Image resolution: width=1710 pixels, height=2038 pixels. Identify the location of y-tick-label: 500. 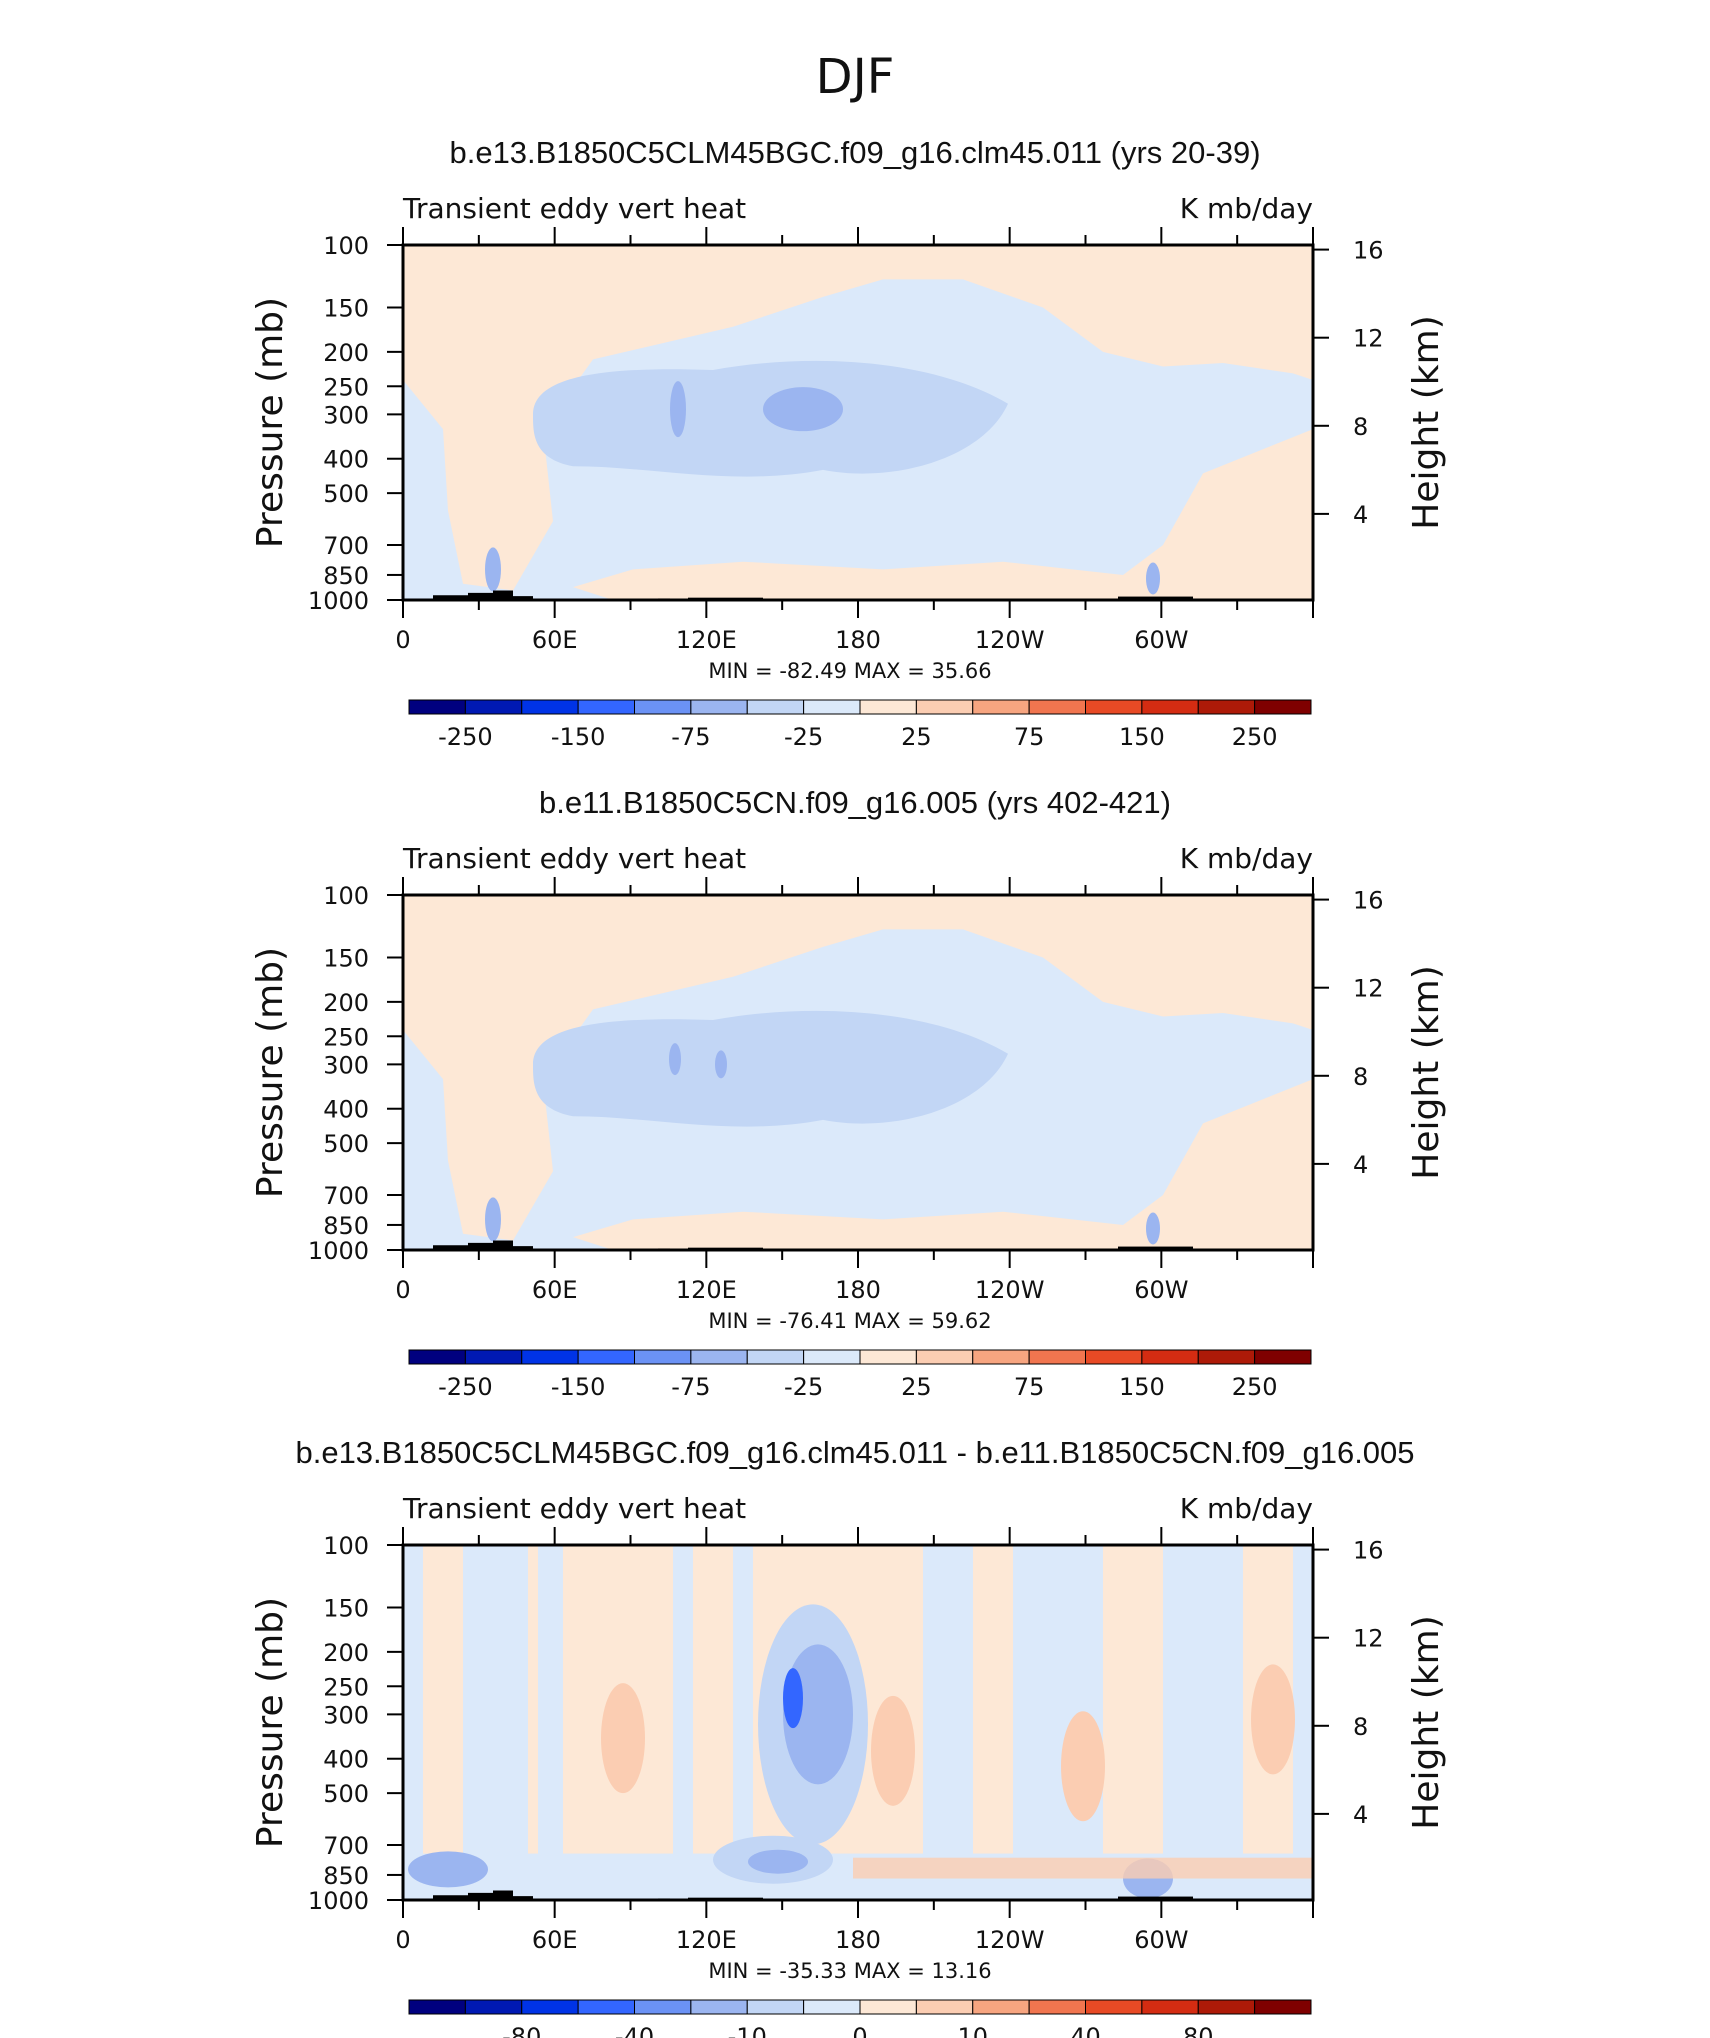
(346, 494).